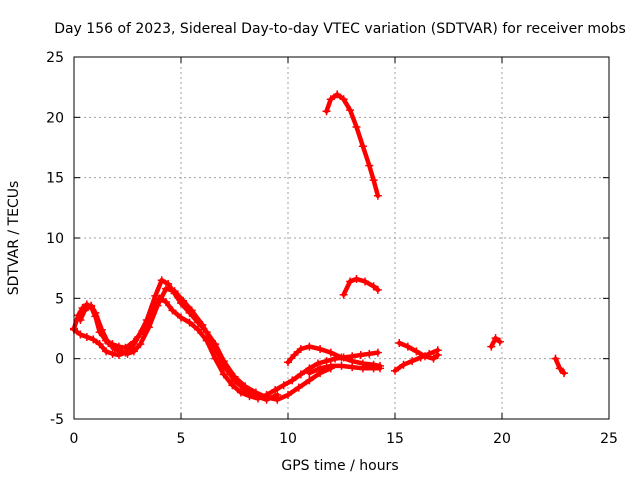 This screenshot has width=640, height=480. What do you see at coordinates (14, 238) in the screenshot?
I see `y-axis-label: SDTVAR / TECUs` at bounding box center [14, 238].